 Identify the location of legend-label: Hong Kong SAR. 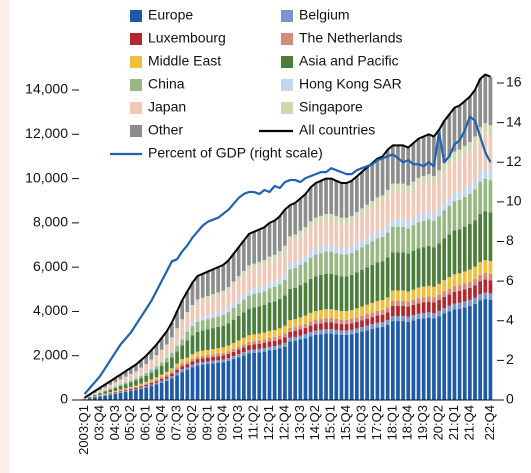
(350, 84).